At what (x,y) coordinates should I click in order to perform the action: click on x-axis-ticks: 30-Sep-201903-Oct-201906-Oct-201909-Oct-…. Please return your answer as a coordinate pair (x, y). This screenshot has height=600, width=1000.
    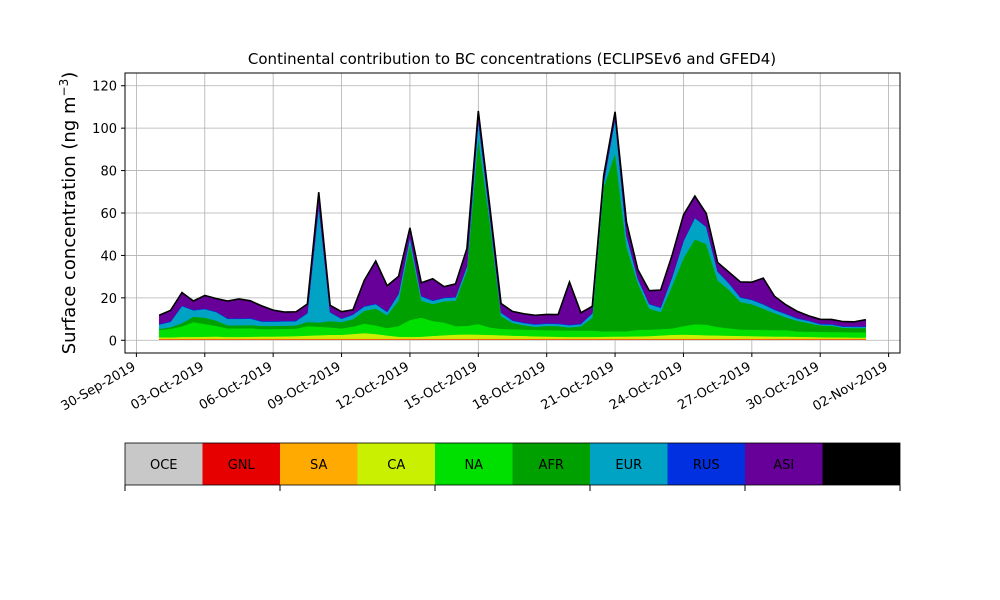
    Looking at the image, I should click on (475, 383).